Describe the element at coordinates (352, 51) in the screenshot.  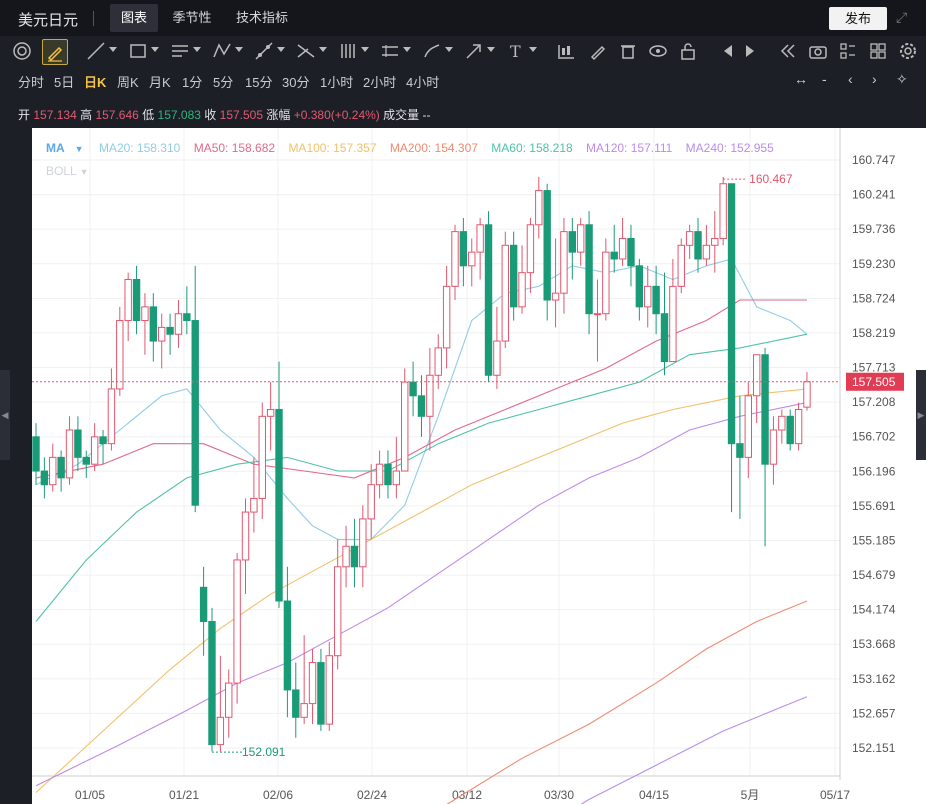
I see `bars-icon` at that location.